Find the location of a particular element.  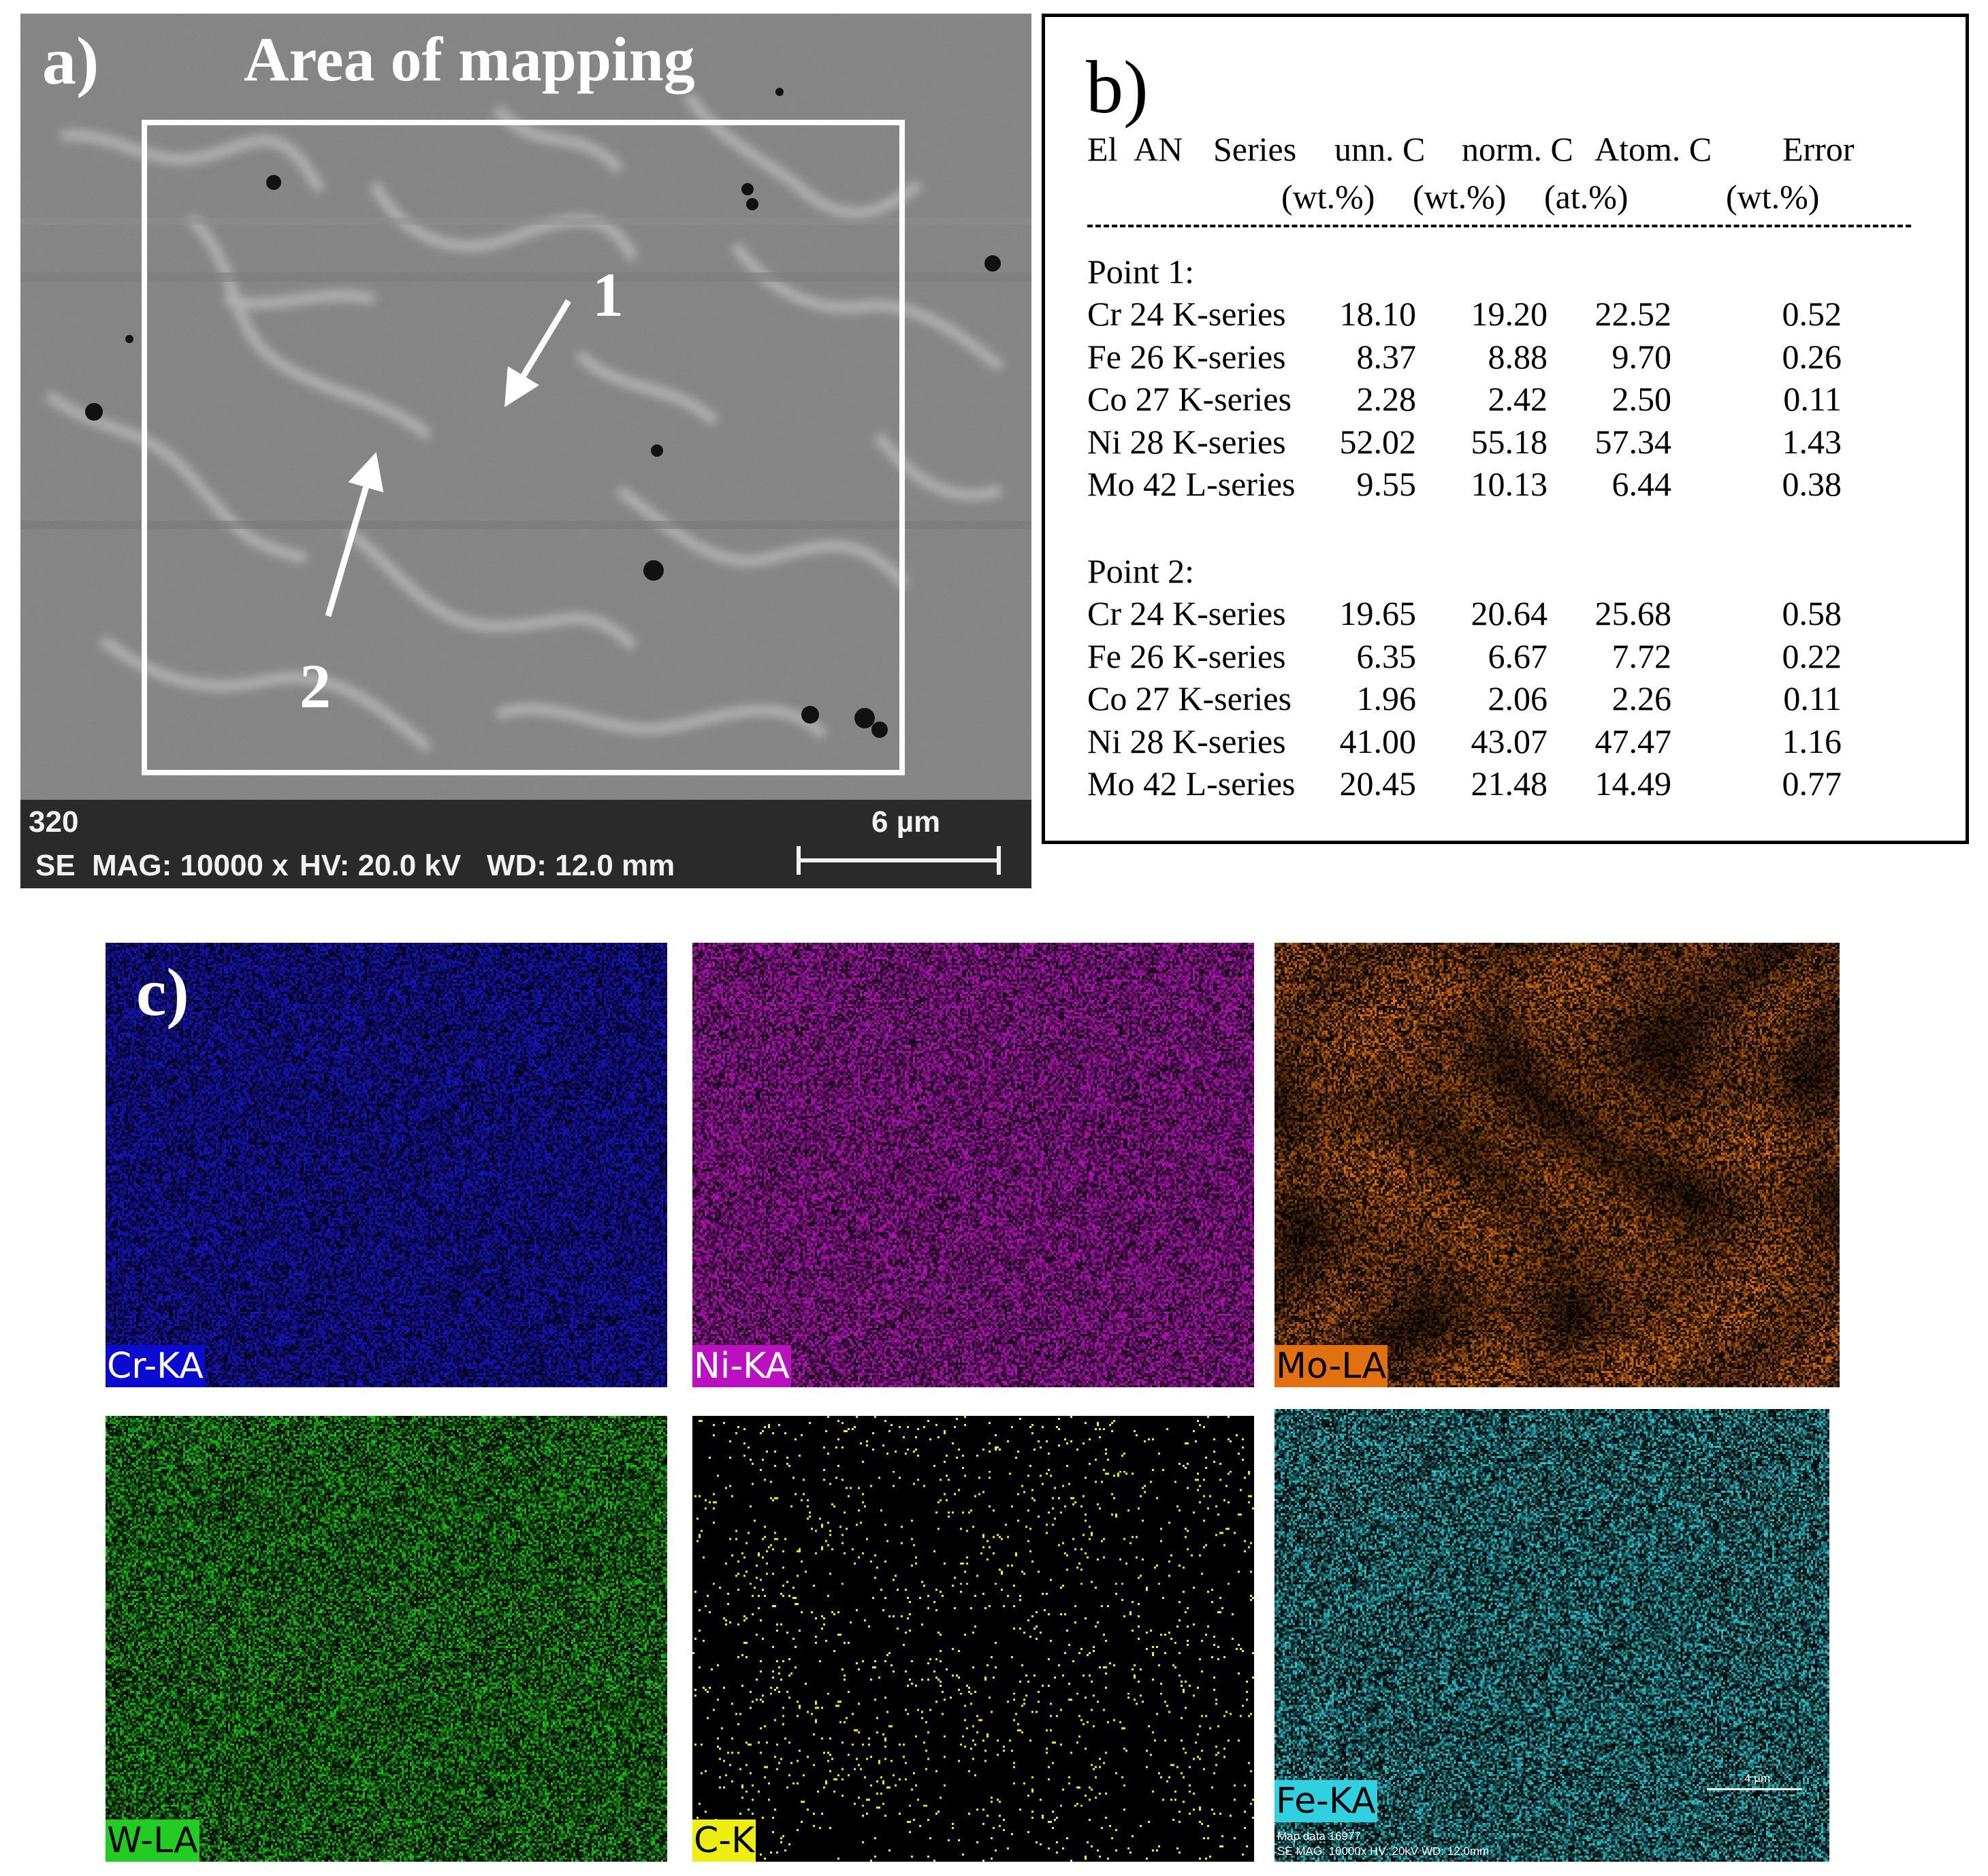

error-cell: 0.22 is located at coordinates (1812, 655).